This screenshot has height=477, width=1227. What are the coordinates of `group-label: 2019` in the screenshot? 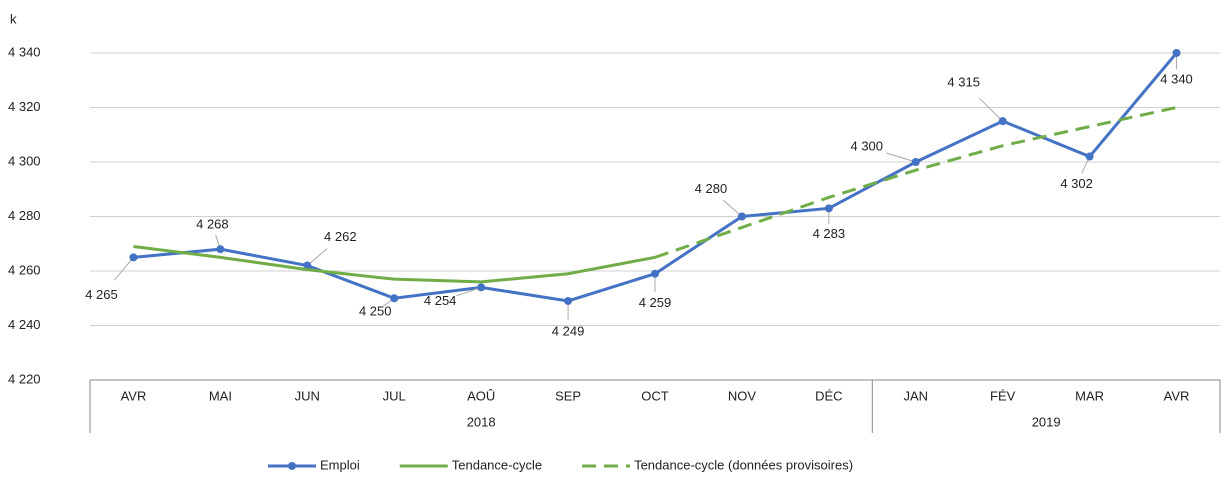 It's located at (1046, 421).